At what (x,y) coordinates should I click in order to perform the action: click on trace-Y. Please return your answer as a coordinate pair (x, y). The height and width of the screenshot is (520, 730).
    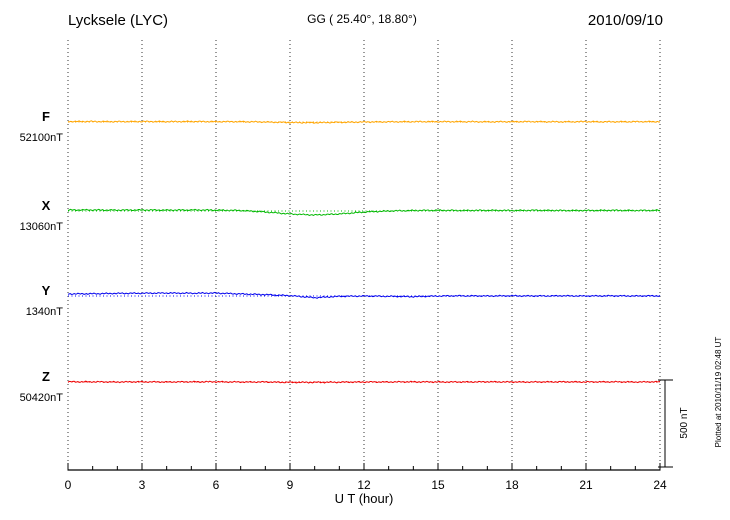
    Looking at the image, I should click on (364, 295).